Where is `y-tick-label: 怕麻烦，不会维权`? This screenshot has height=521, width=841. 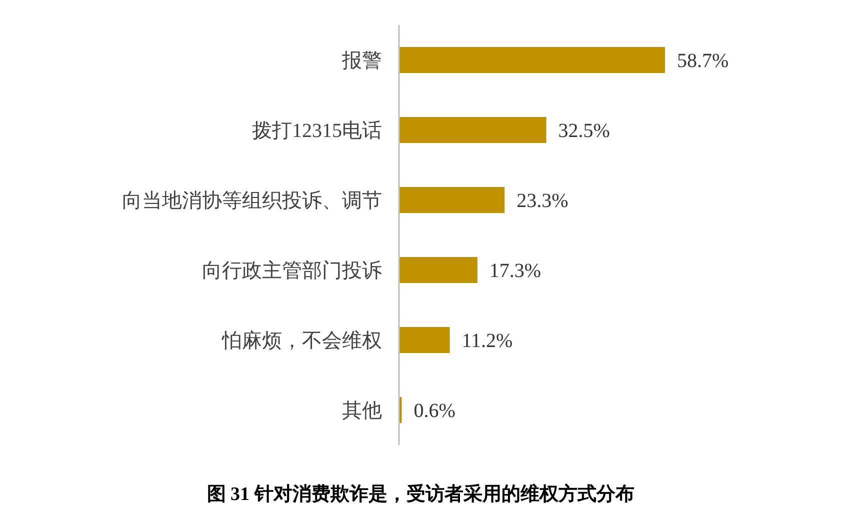
y-tick-label: 怕麻烦，不会维权 is located at coordinates (301, 341).